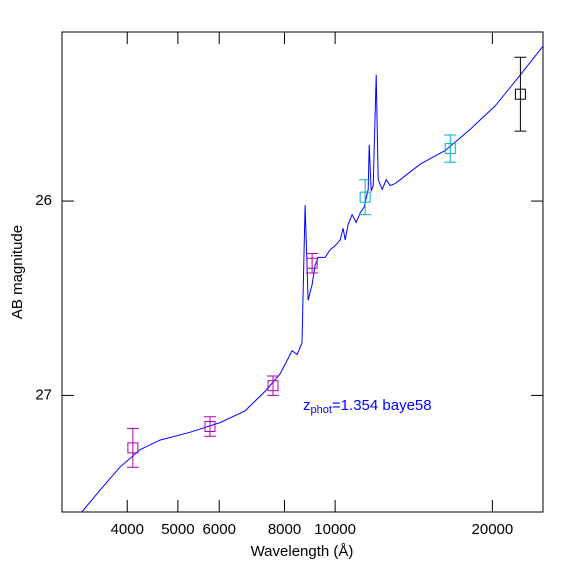  I want to click on y-tick-label: 26, so click(43, 200).